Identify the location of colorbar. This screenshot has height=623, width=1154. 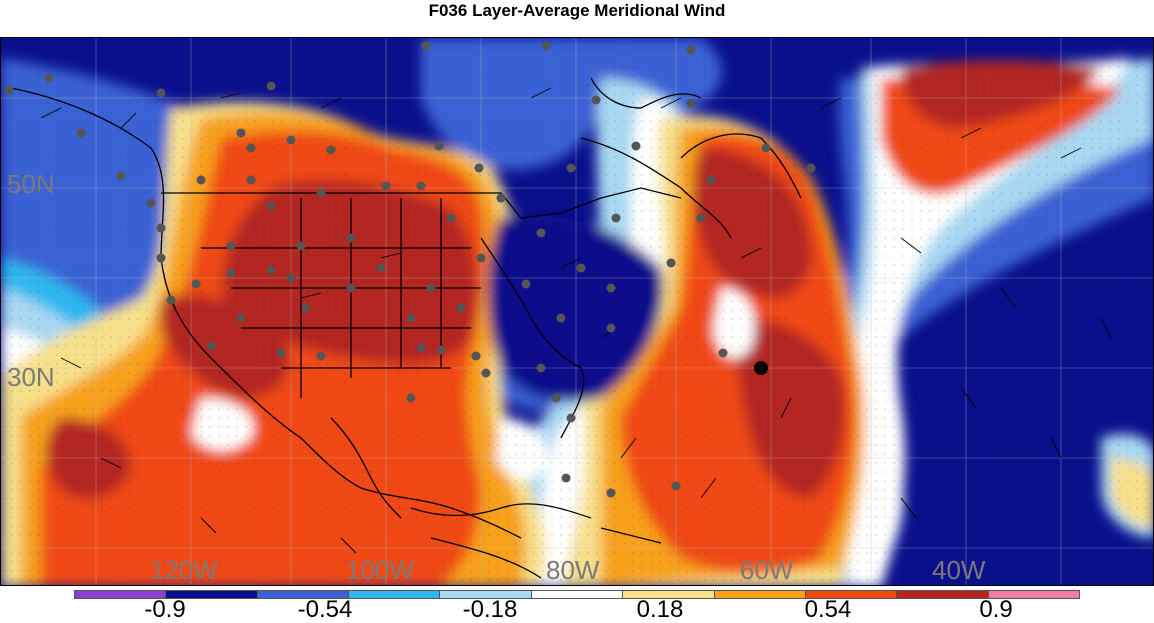
(577, 594).